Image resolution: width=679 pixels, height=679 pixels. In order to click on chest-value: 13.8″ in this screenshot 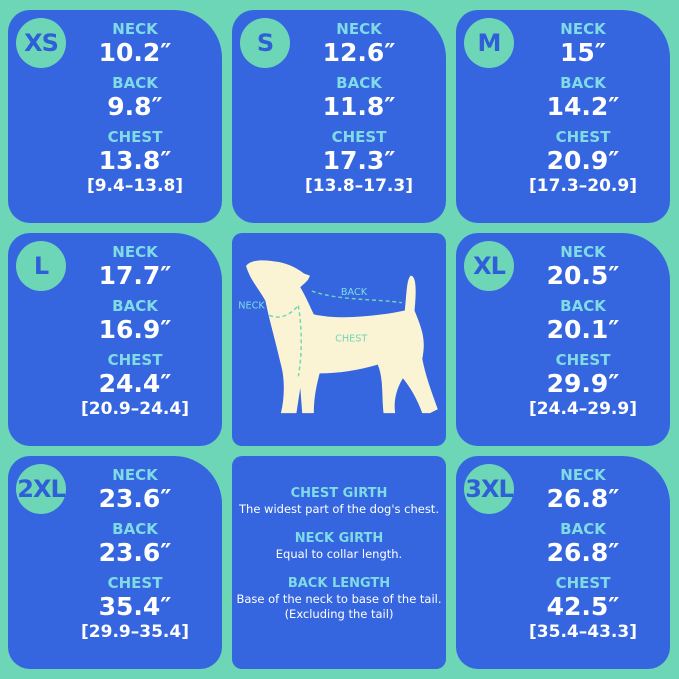, I will do `click(135, 160)`.